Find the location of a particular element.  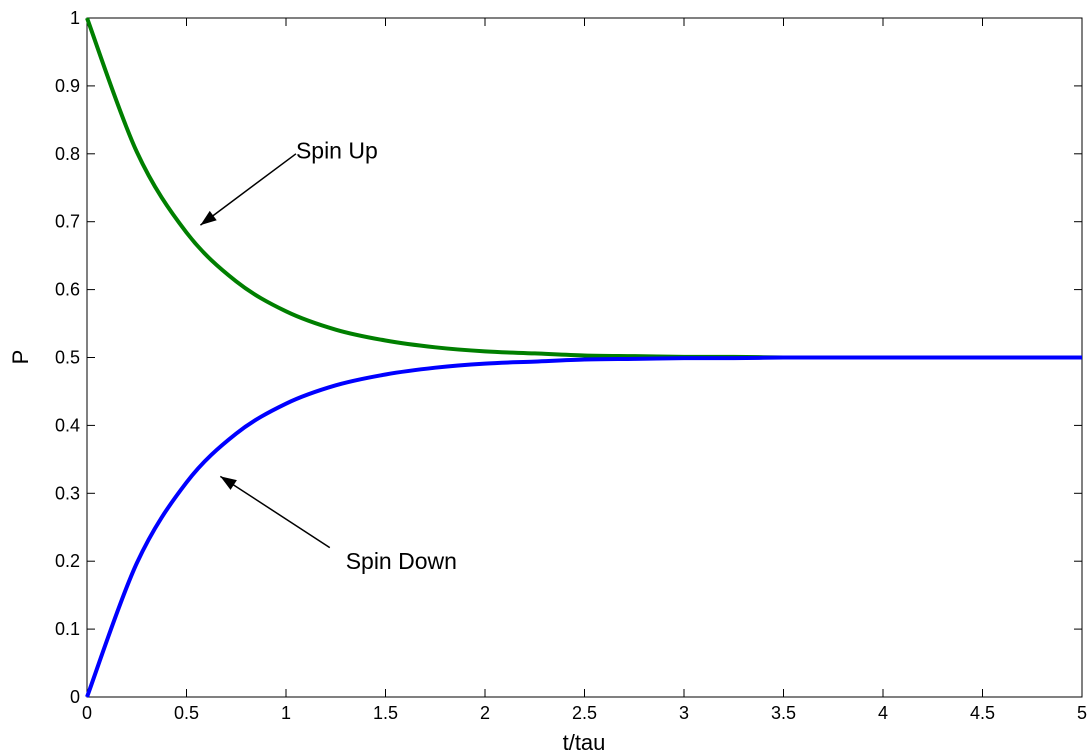

x-tick-label: 1.5 is located at coordinates (385, 713).